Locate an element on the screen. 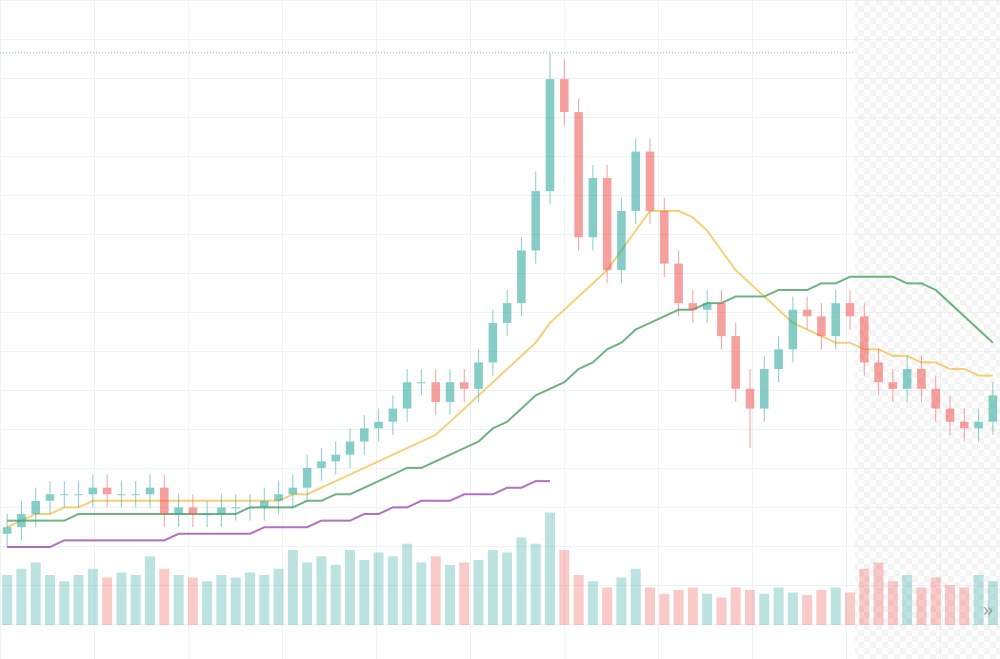 The width and height of the screenshot is (1000, 659). moving-average-line is located at coordinates (278, 514).